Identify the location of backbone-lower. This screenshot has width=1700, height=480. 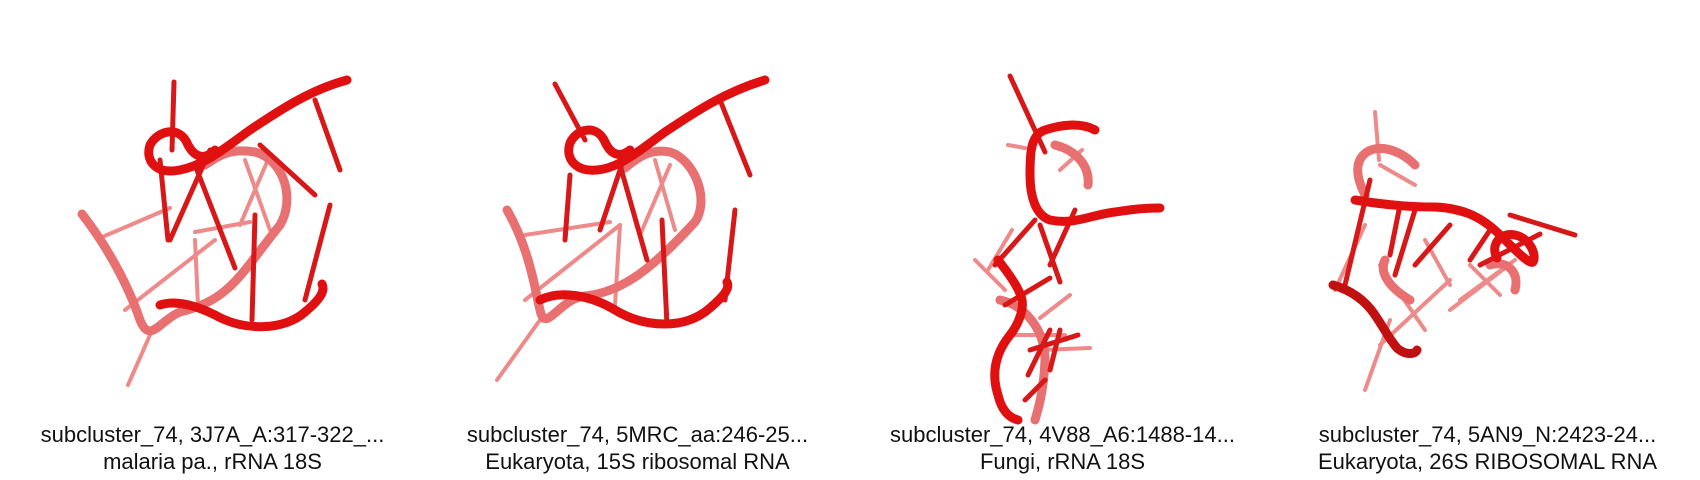
(1008, 340).